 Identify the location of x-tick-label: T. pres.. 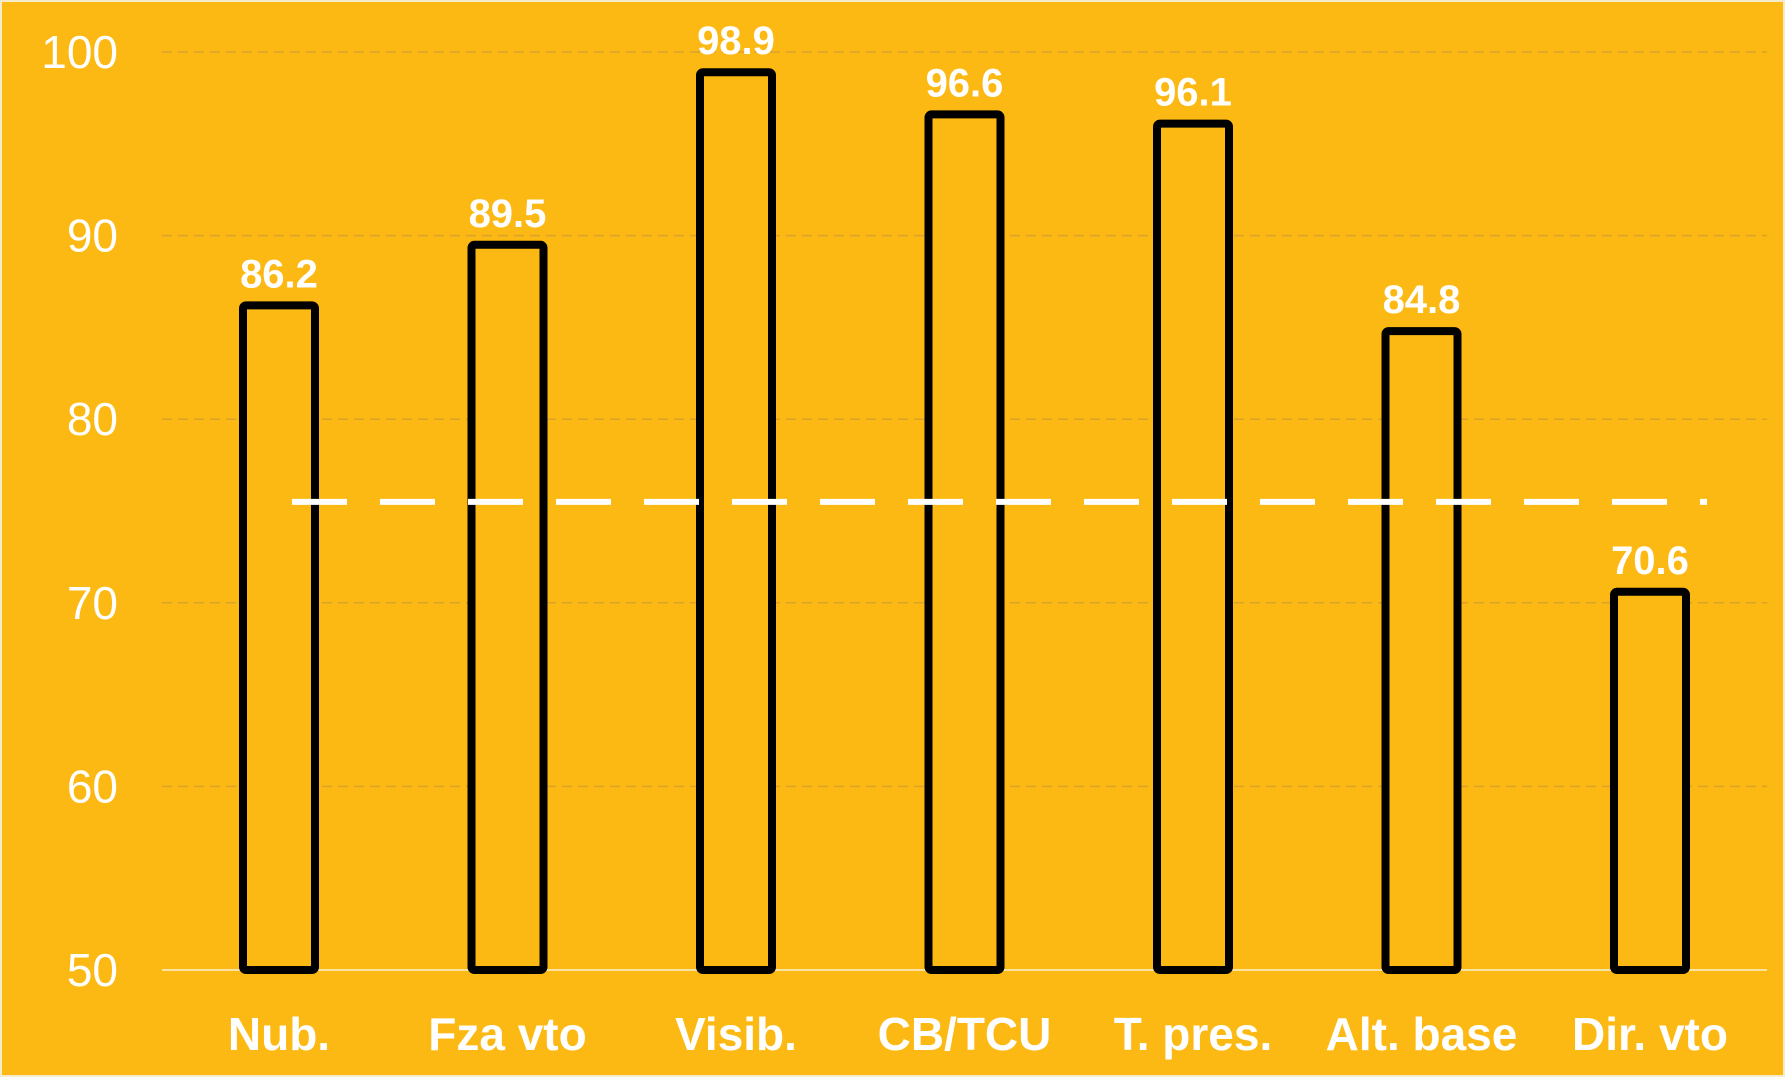
(1193, 1034).